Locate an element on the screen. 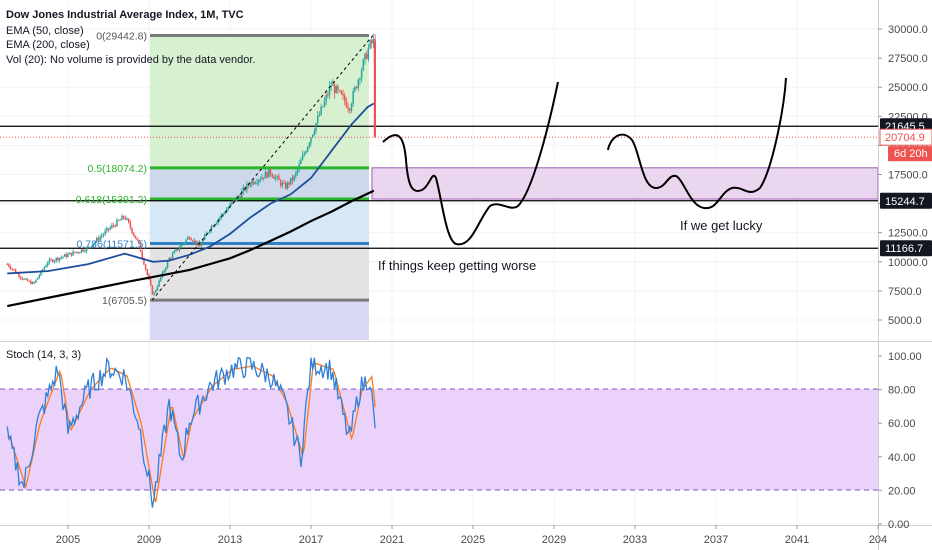  ema50-legend: EMA (50, close) is located at coordinates (45, 31).